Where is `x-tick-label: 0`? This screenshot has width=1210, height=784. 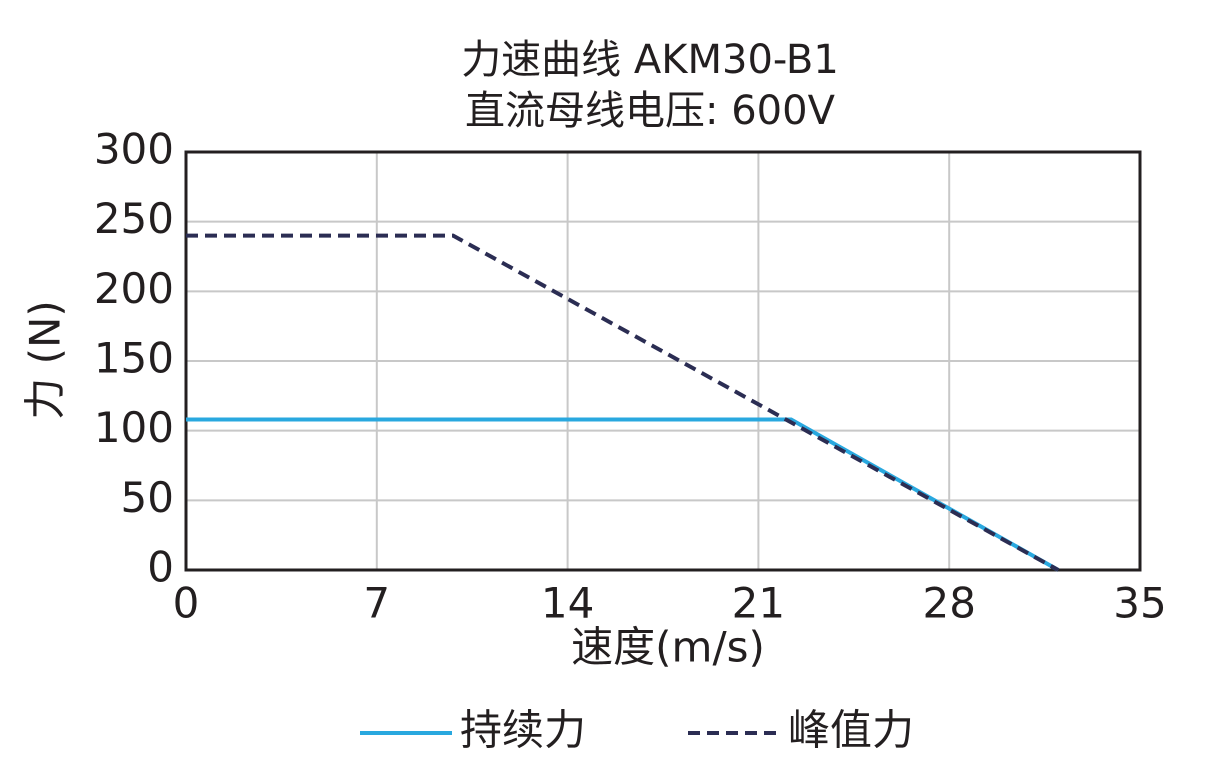
x-tick-label: 0 is located at coordinates (186, 603).